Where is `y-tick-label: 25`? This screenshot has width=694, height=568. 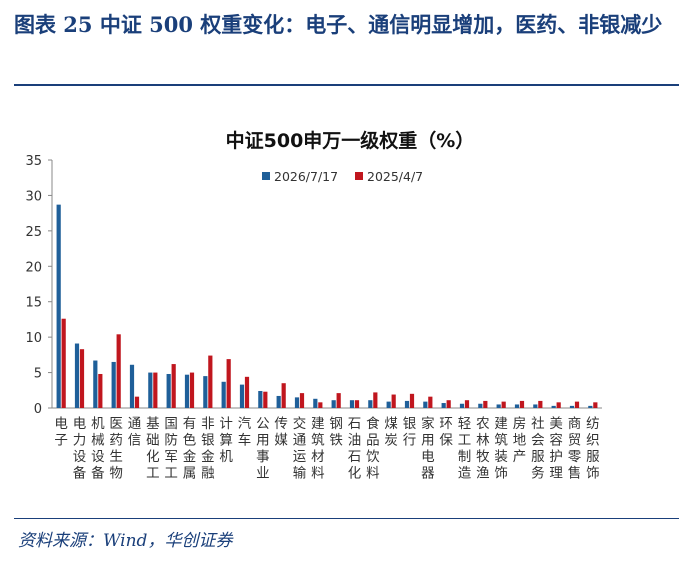 y-tick-label: 25 is located at coordinates (33, 232).